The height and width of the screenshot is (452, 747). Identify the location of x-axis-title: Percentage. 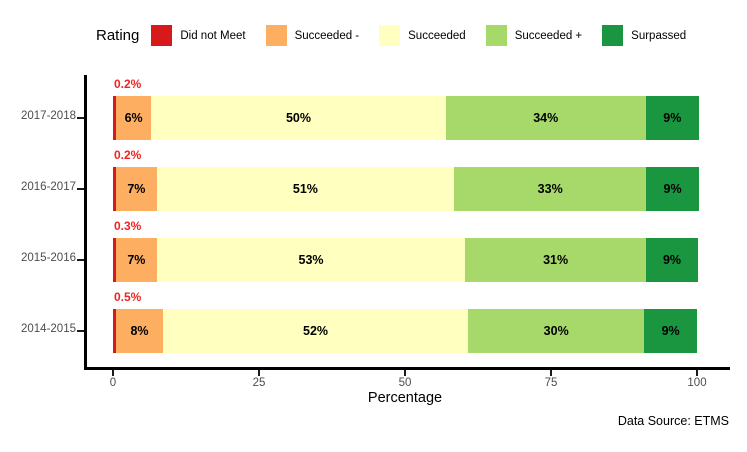
(405, 398).